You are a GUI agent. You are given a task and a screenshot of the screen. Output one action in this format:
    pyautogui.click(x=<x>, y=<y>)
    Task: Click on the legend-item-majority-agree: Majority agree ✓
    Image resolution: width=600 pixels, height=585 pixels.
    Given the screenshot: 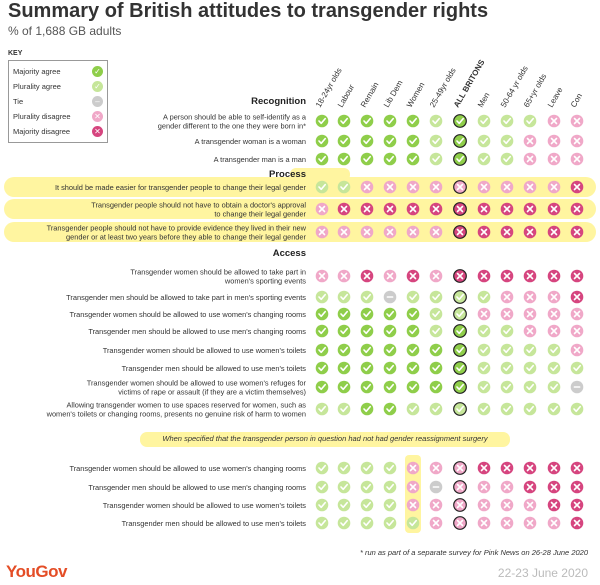 What is the action you would take?
    pyautogui.click(x=58, y=71)
    